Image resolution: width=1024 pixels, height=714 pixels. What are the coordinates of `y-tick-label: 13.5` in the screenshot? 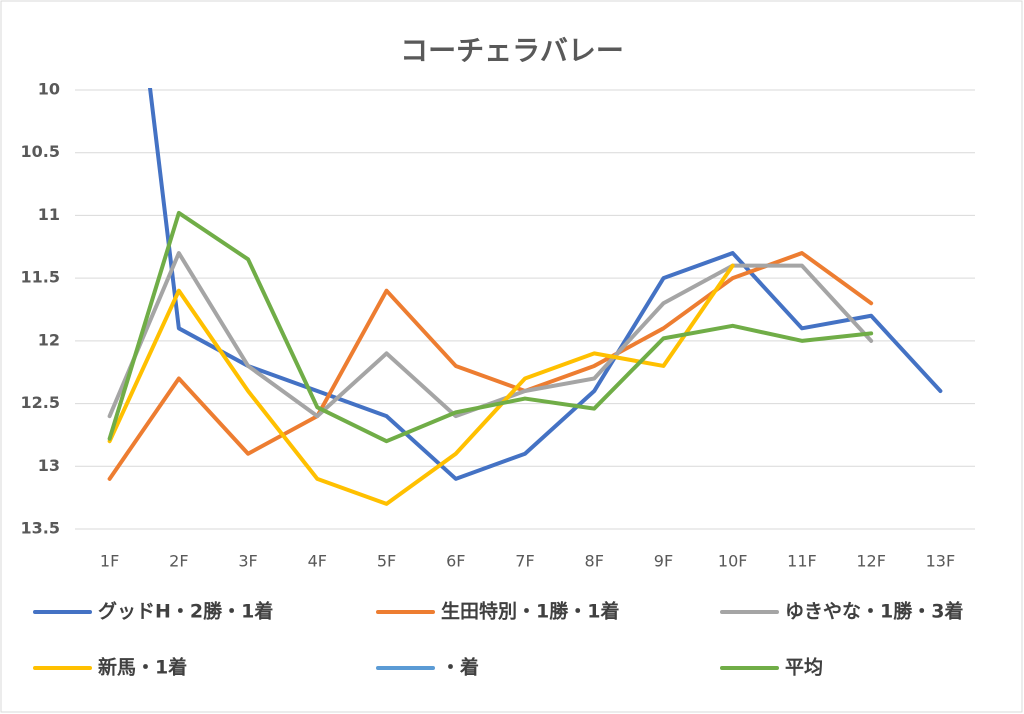 It's located at (40, 528).